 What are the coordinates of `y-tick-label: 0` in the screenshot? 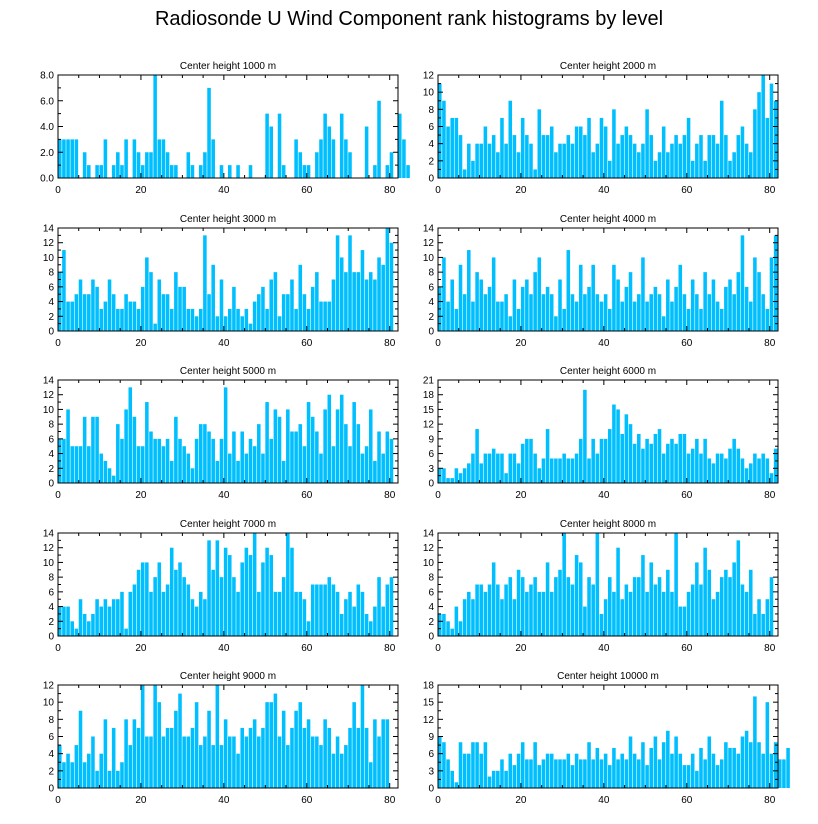 It's located at (431, 484).